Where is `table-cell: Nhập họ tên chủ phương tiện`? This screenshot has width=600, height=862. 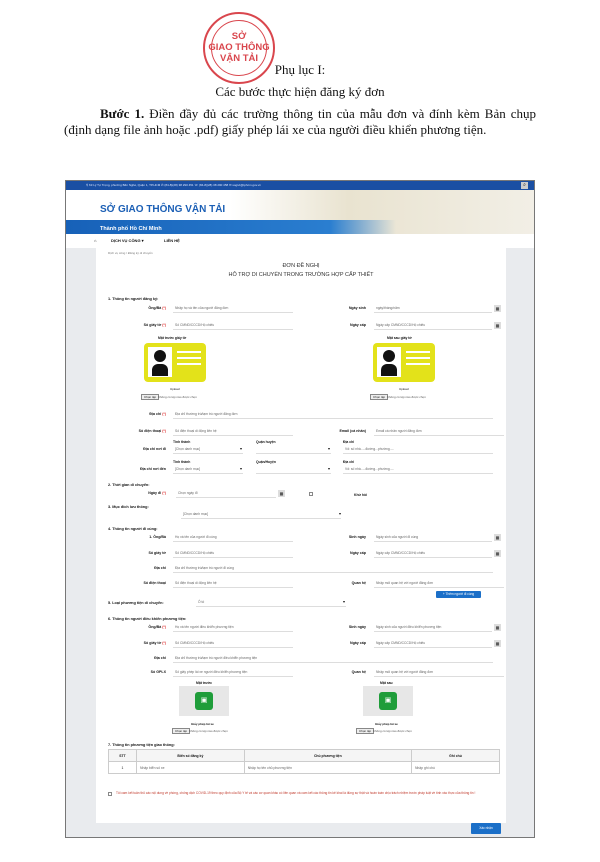
table-cell: Nhập họ tên chủ phương tiện is located at coordinates (327, 767).